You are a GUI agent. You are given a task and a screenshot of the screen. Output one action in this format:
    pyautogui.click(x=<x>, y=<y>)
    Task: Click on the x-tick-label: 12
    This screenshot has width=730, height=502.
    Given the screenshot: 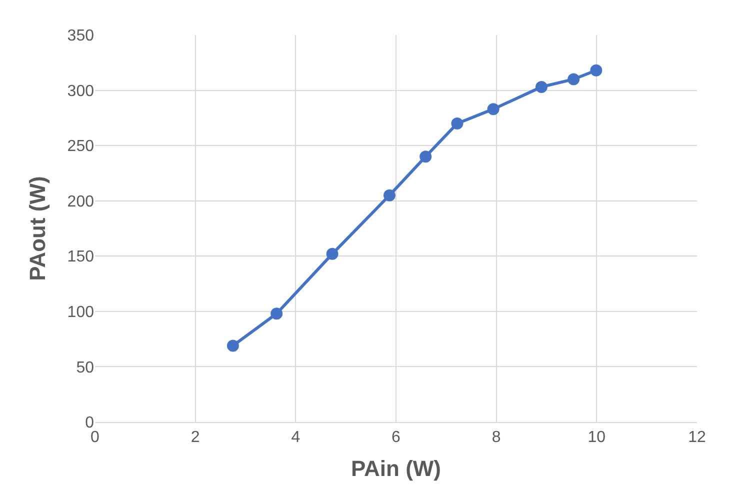 What is the action you would take?
    pyautogui.click(x=697, y=437)
    